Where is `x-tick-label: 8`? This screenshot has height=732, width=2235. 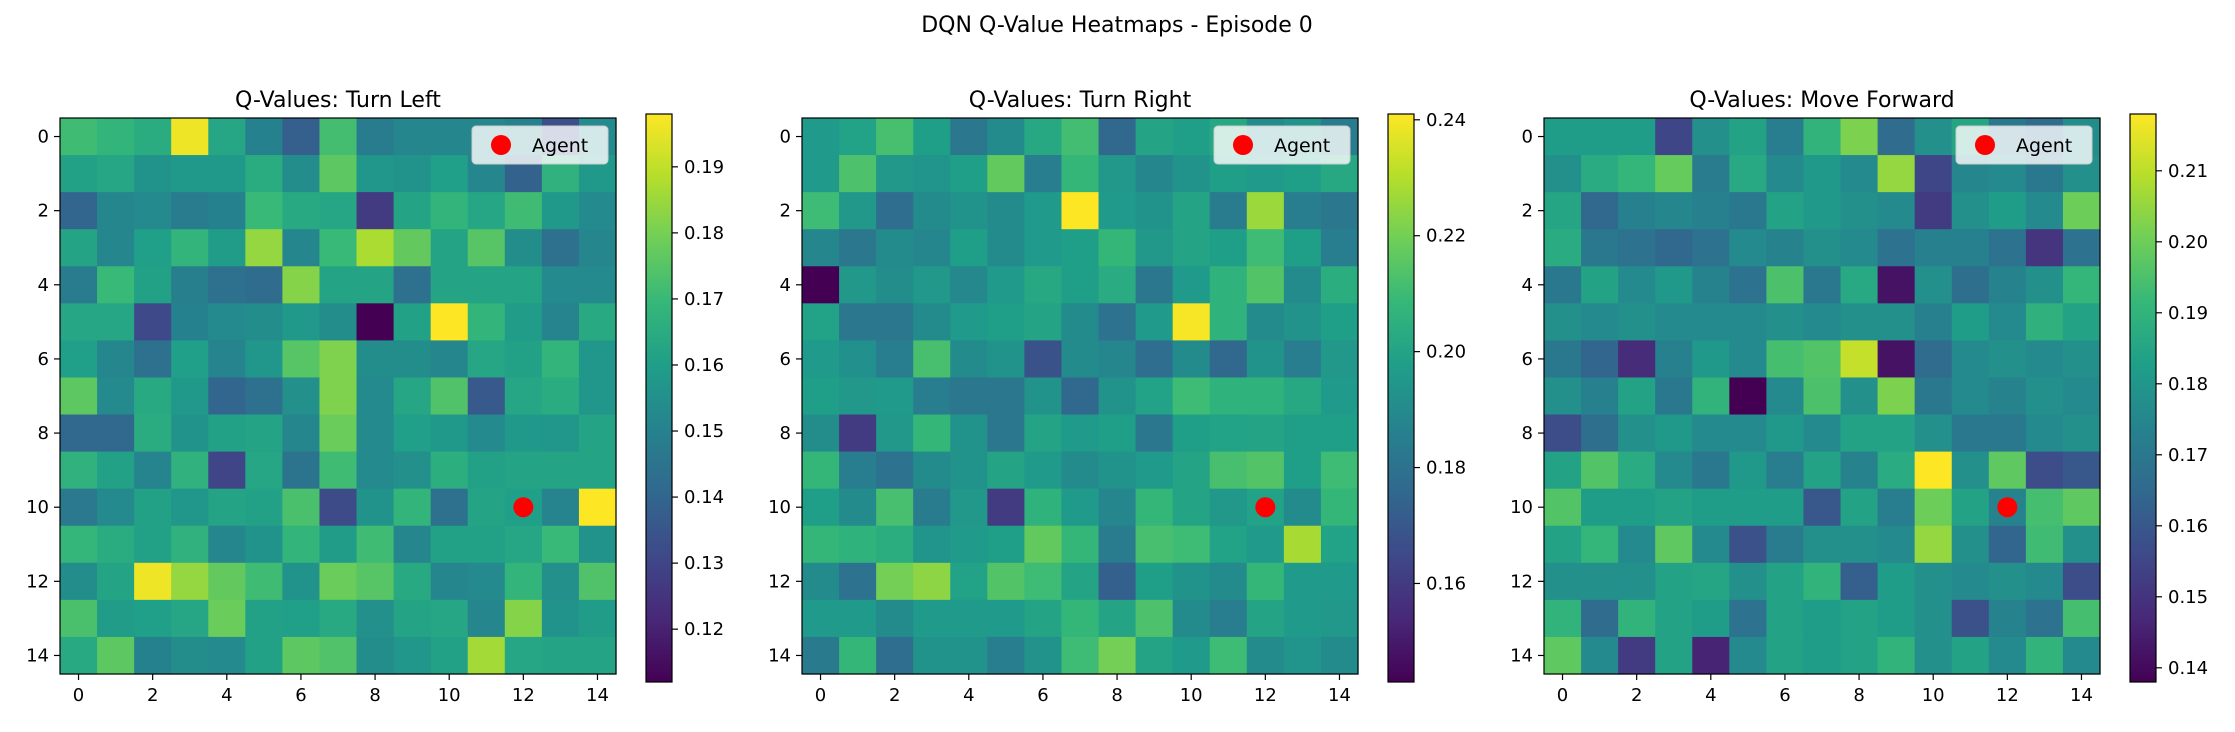 x-tick-label: 8 is located at coordinates (374, 695).